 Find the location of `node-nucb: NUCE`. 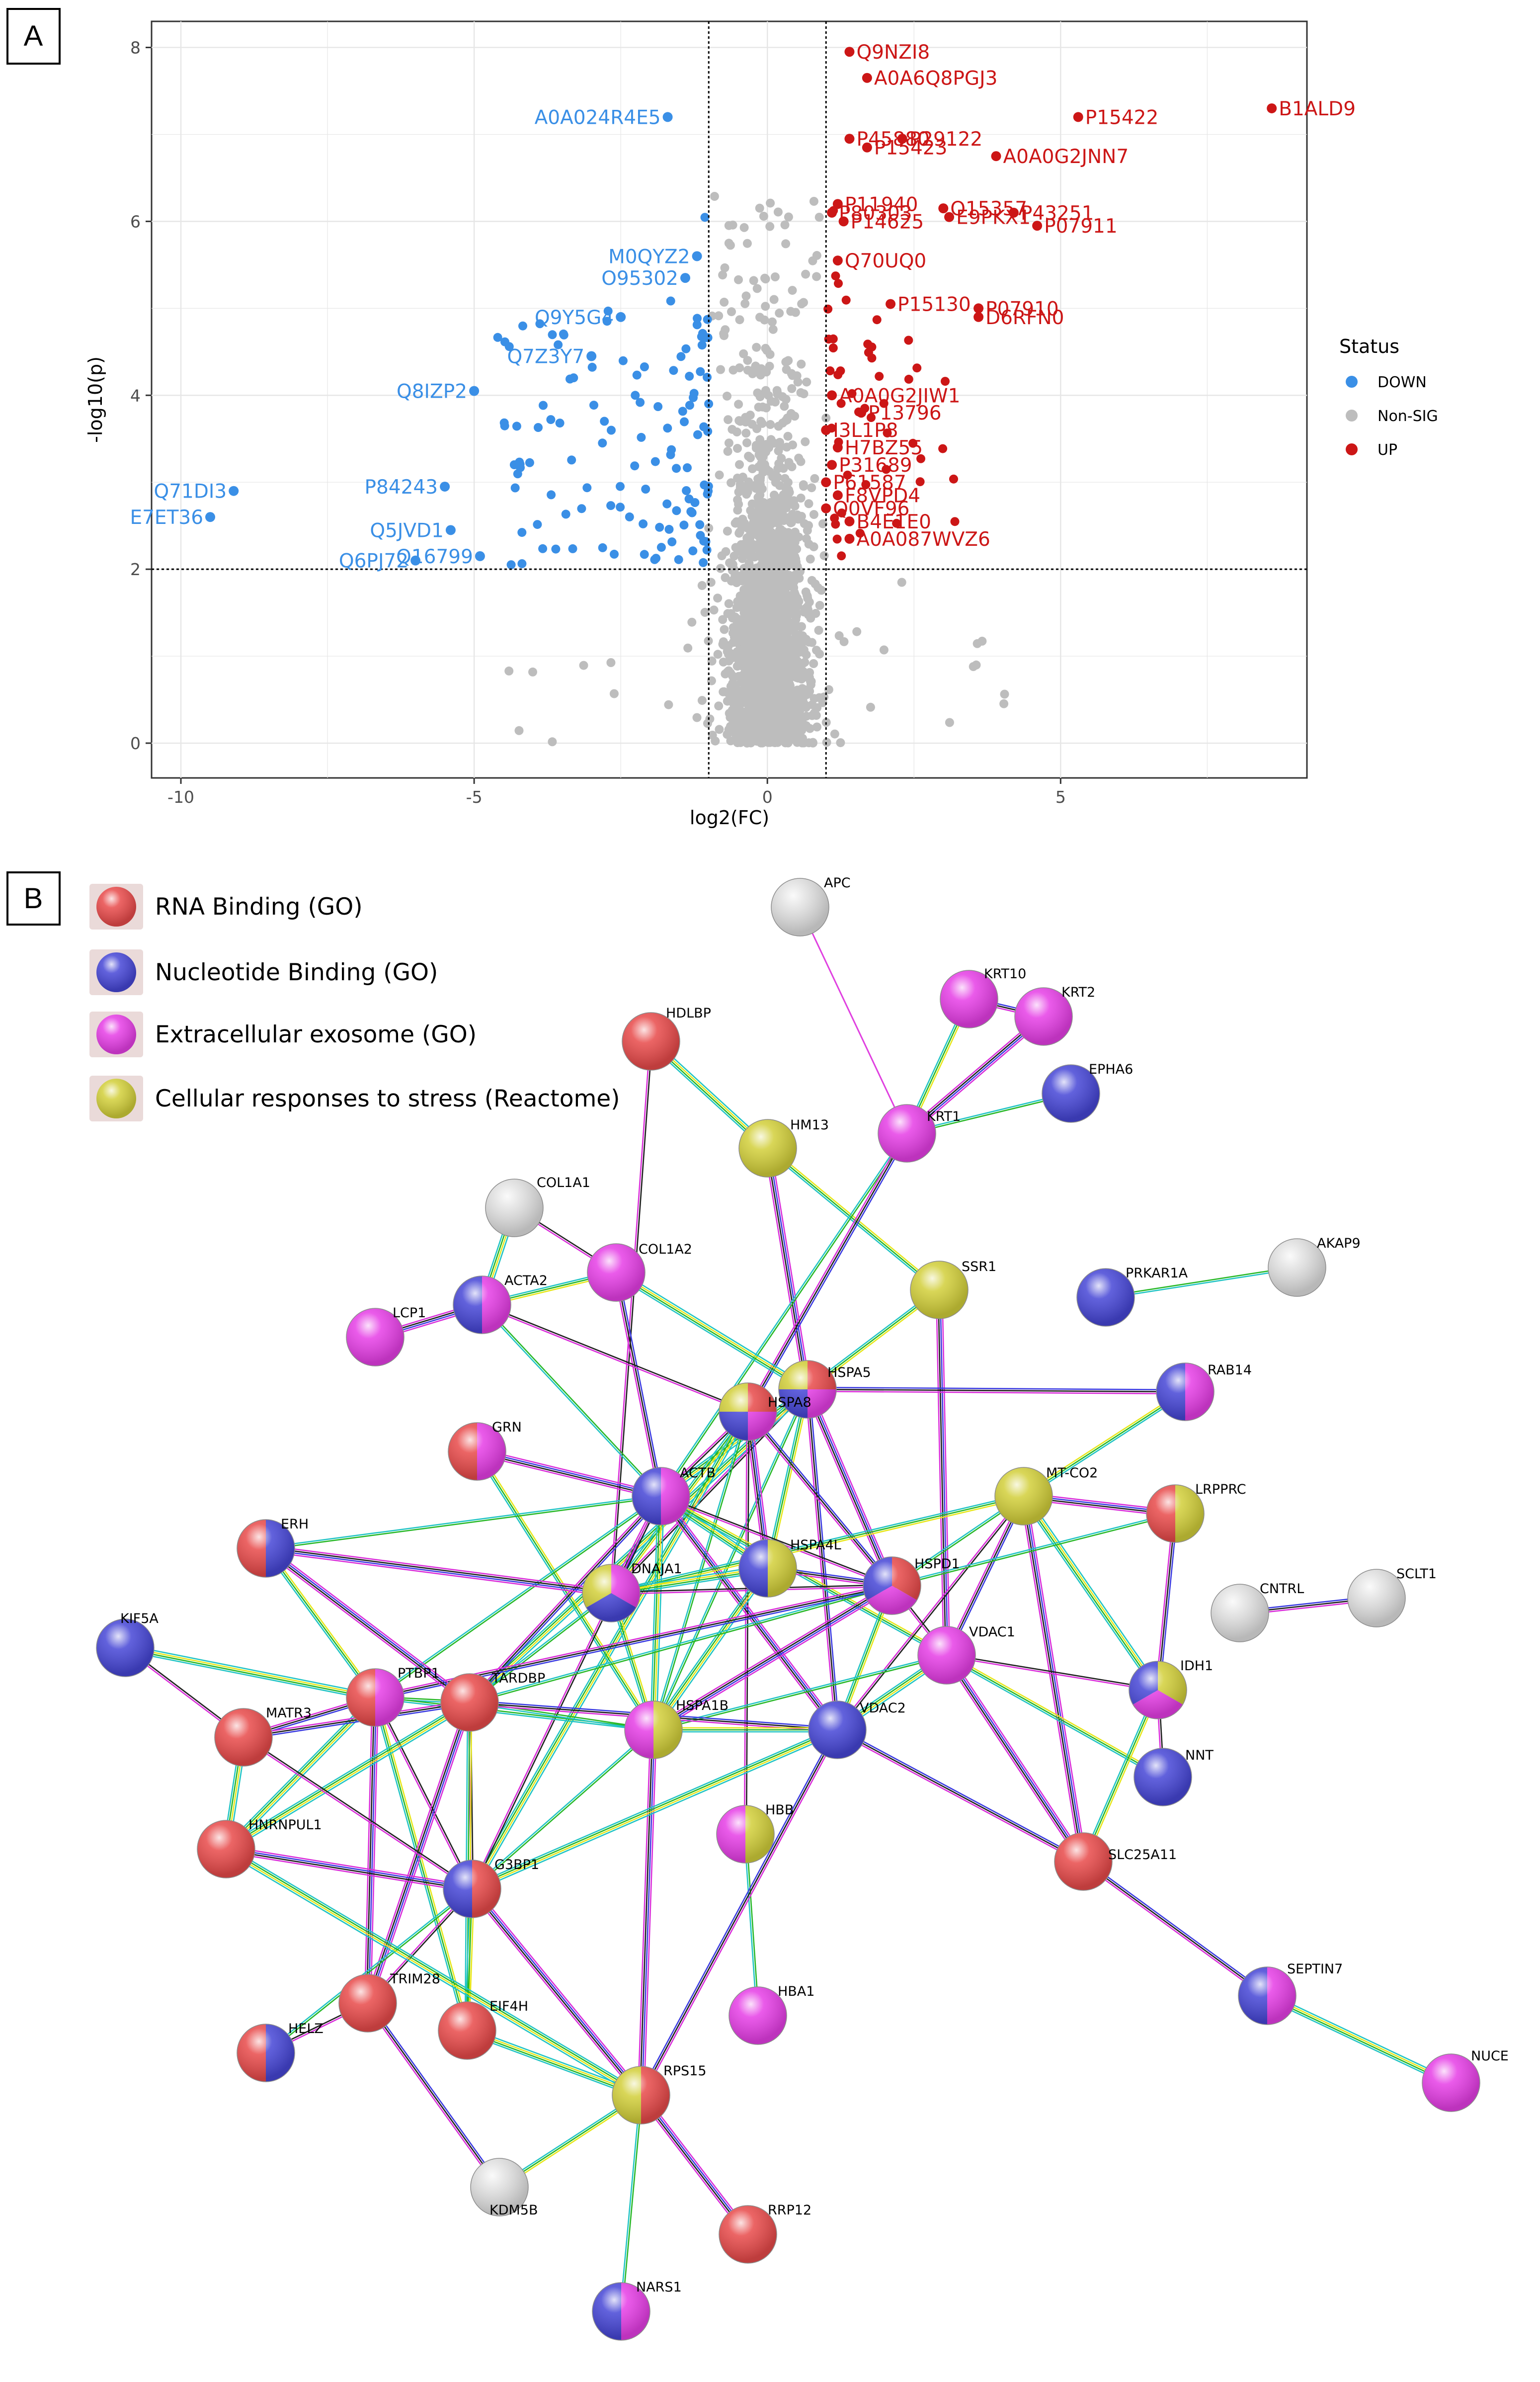

node-nucb: NUCE is located at coordinates (1466, 2080).